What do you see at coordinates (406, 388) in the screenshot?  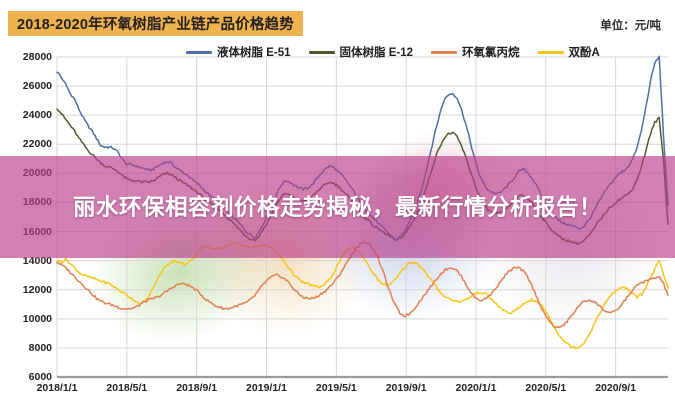 I see `x-axis-tick-label: 2019/9/1` at bounding box center [406, 388].